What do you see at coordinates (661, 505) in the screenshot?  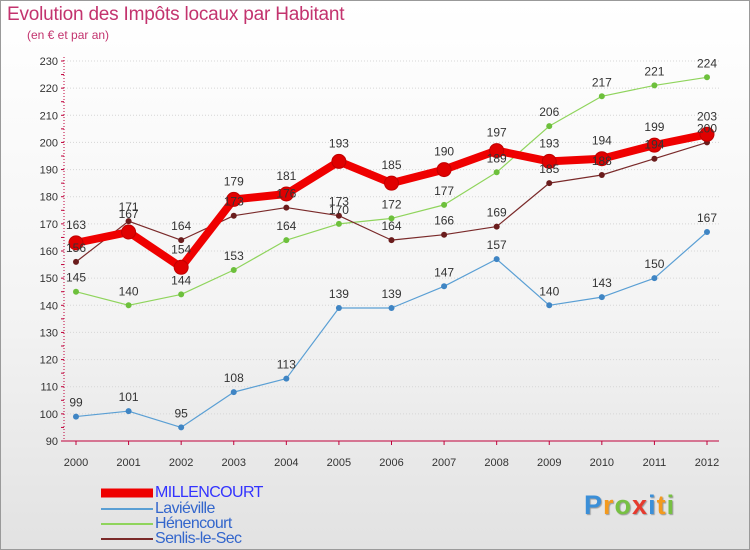 I see `logo-letter: t` at bounding box center [661, 505].